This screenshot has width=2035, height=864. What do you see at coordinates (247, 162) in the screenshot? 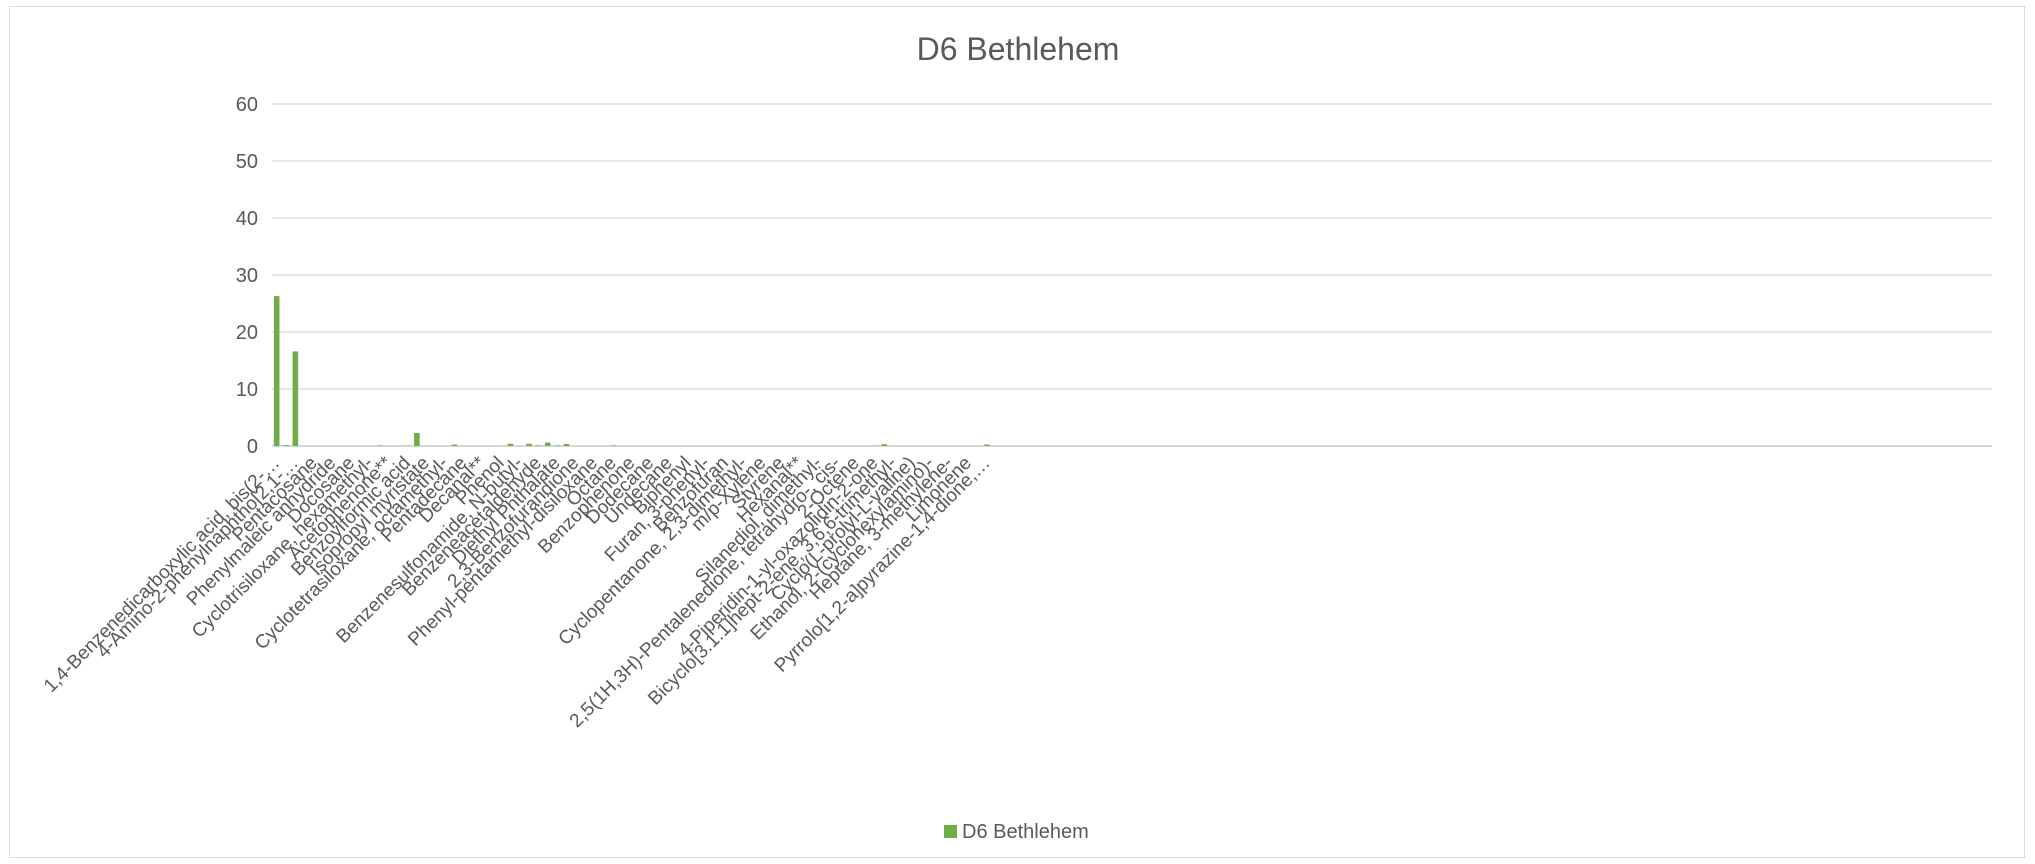
I see `y-tick-label: 50` at bounding box center [247, 162].